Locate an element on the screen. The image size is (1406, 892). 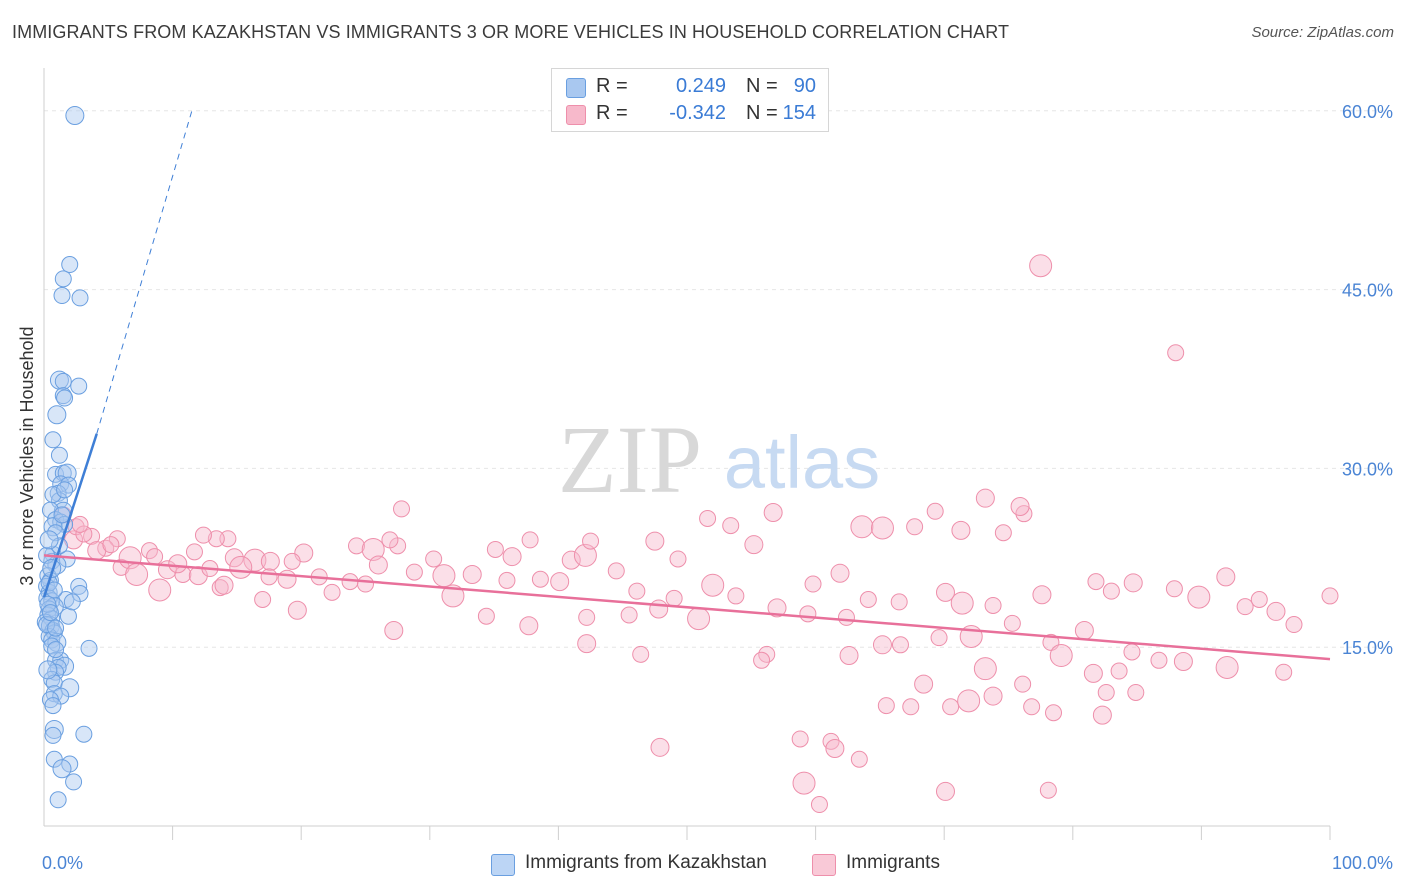
y-axis-label: 3 or more Vehicles in Household is located at coordinates (27, 455).